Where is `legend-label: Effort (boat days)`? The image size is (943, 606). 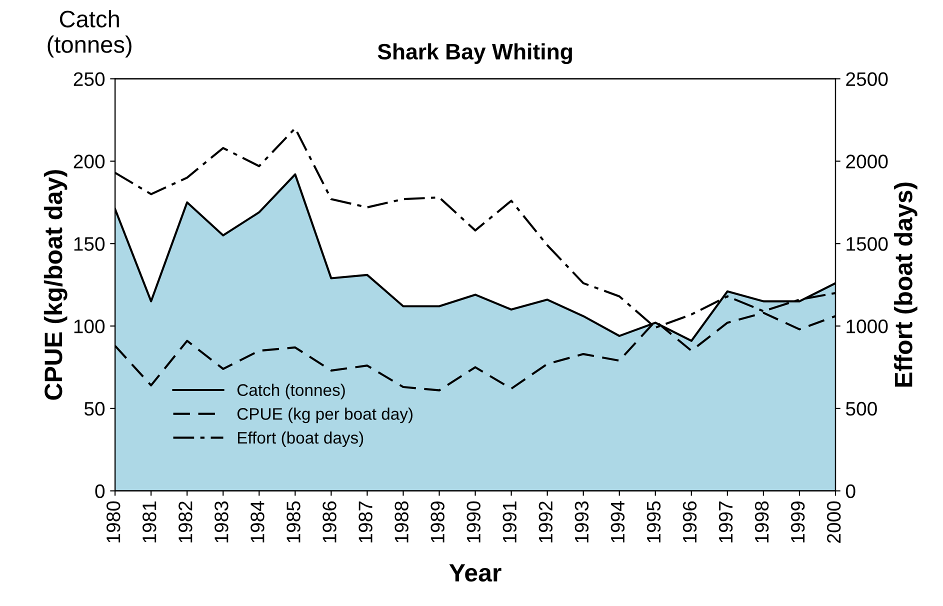 legend-label: Effort (boat days) is located at coordinates (301, 439).